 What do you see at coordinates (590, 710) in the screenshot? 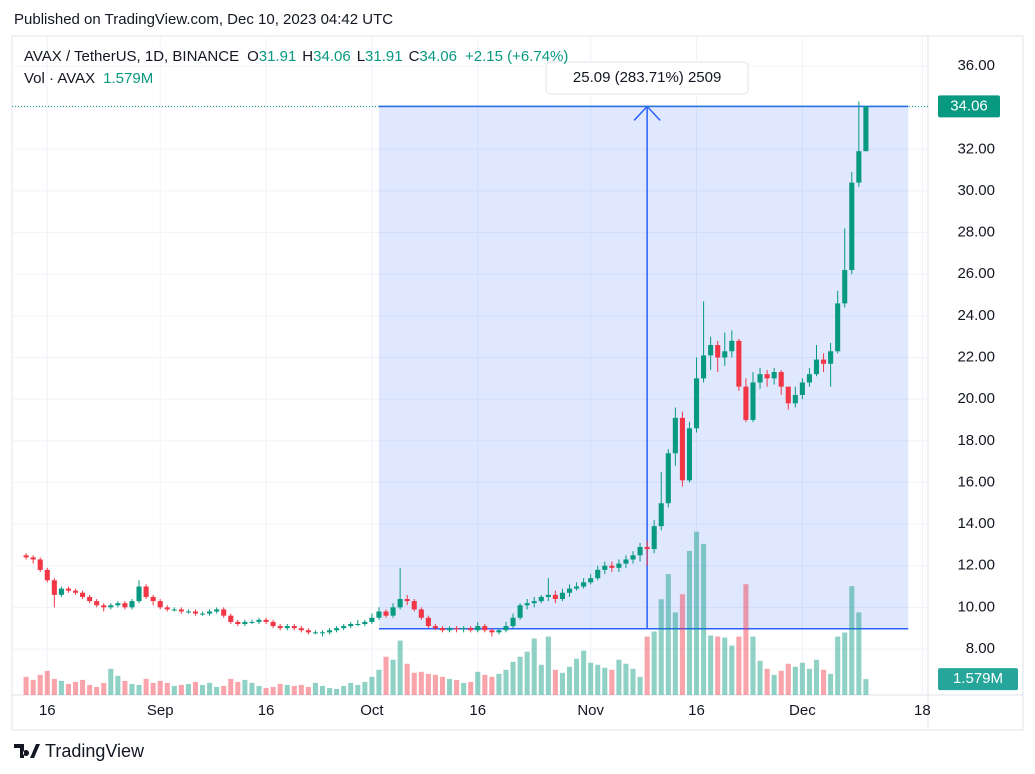
I see `x-tick-label: Nov` at bounding box center [590, 710].